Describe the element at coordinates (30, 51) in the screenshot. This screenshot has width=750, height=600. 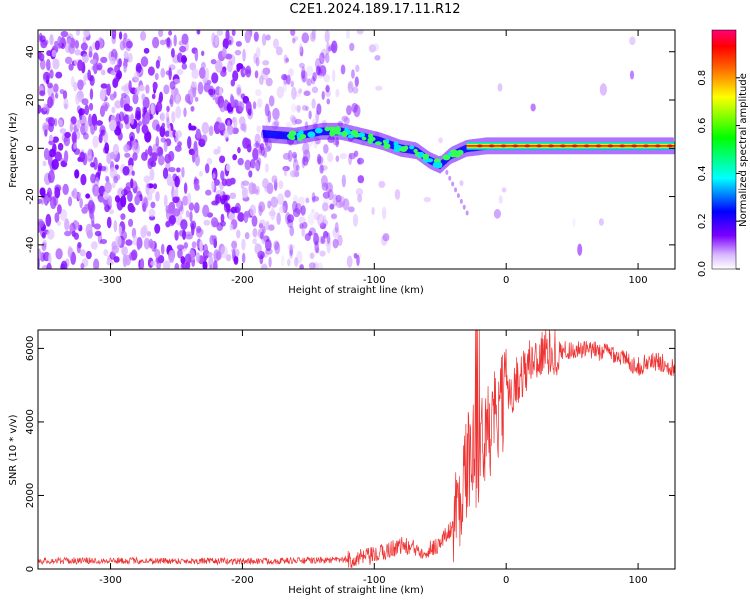
I see `spectrogram-ytick-label: 40` at that location.